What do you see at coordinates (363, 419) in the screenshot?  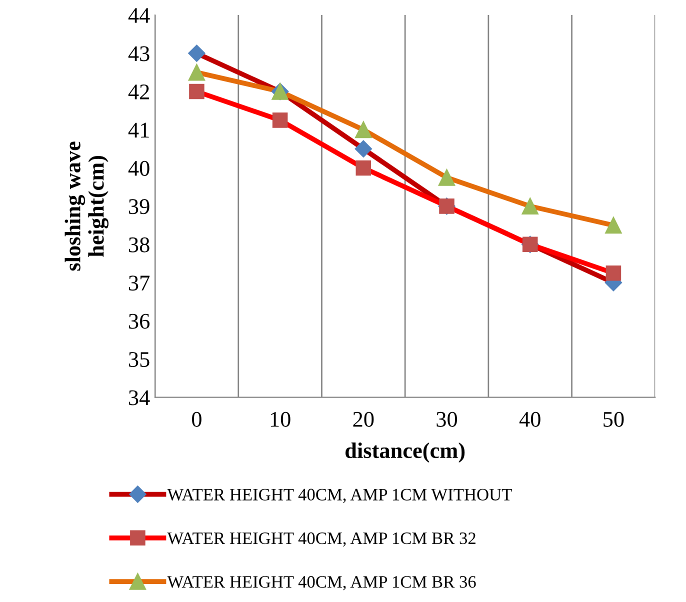 I see `x-tick-label: 20` at bounding box center [363, 419].